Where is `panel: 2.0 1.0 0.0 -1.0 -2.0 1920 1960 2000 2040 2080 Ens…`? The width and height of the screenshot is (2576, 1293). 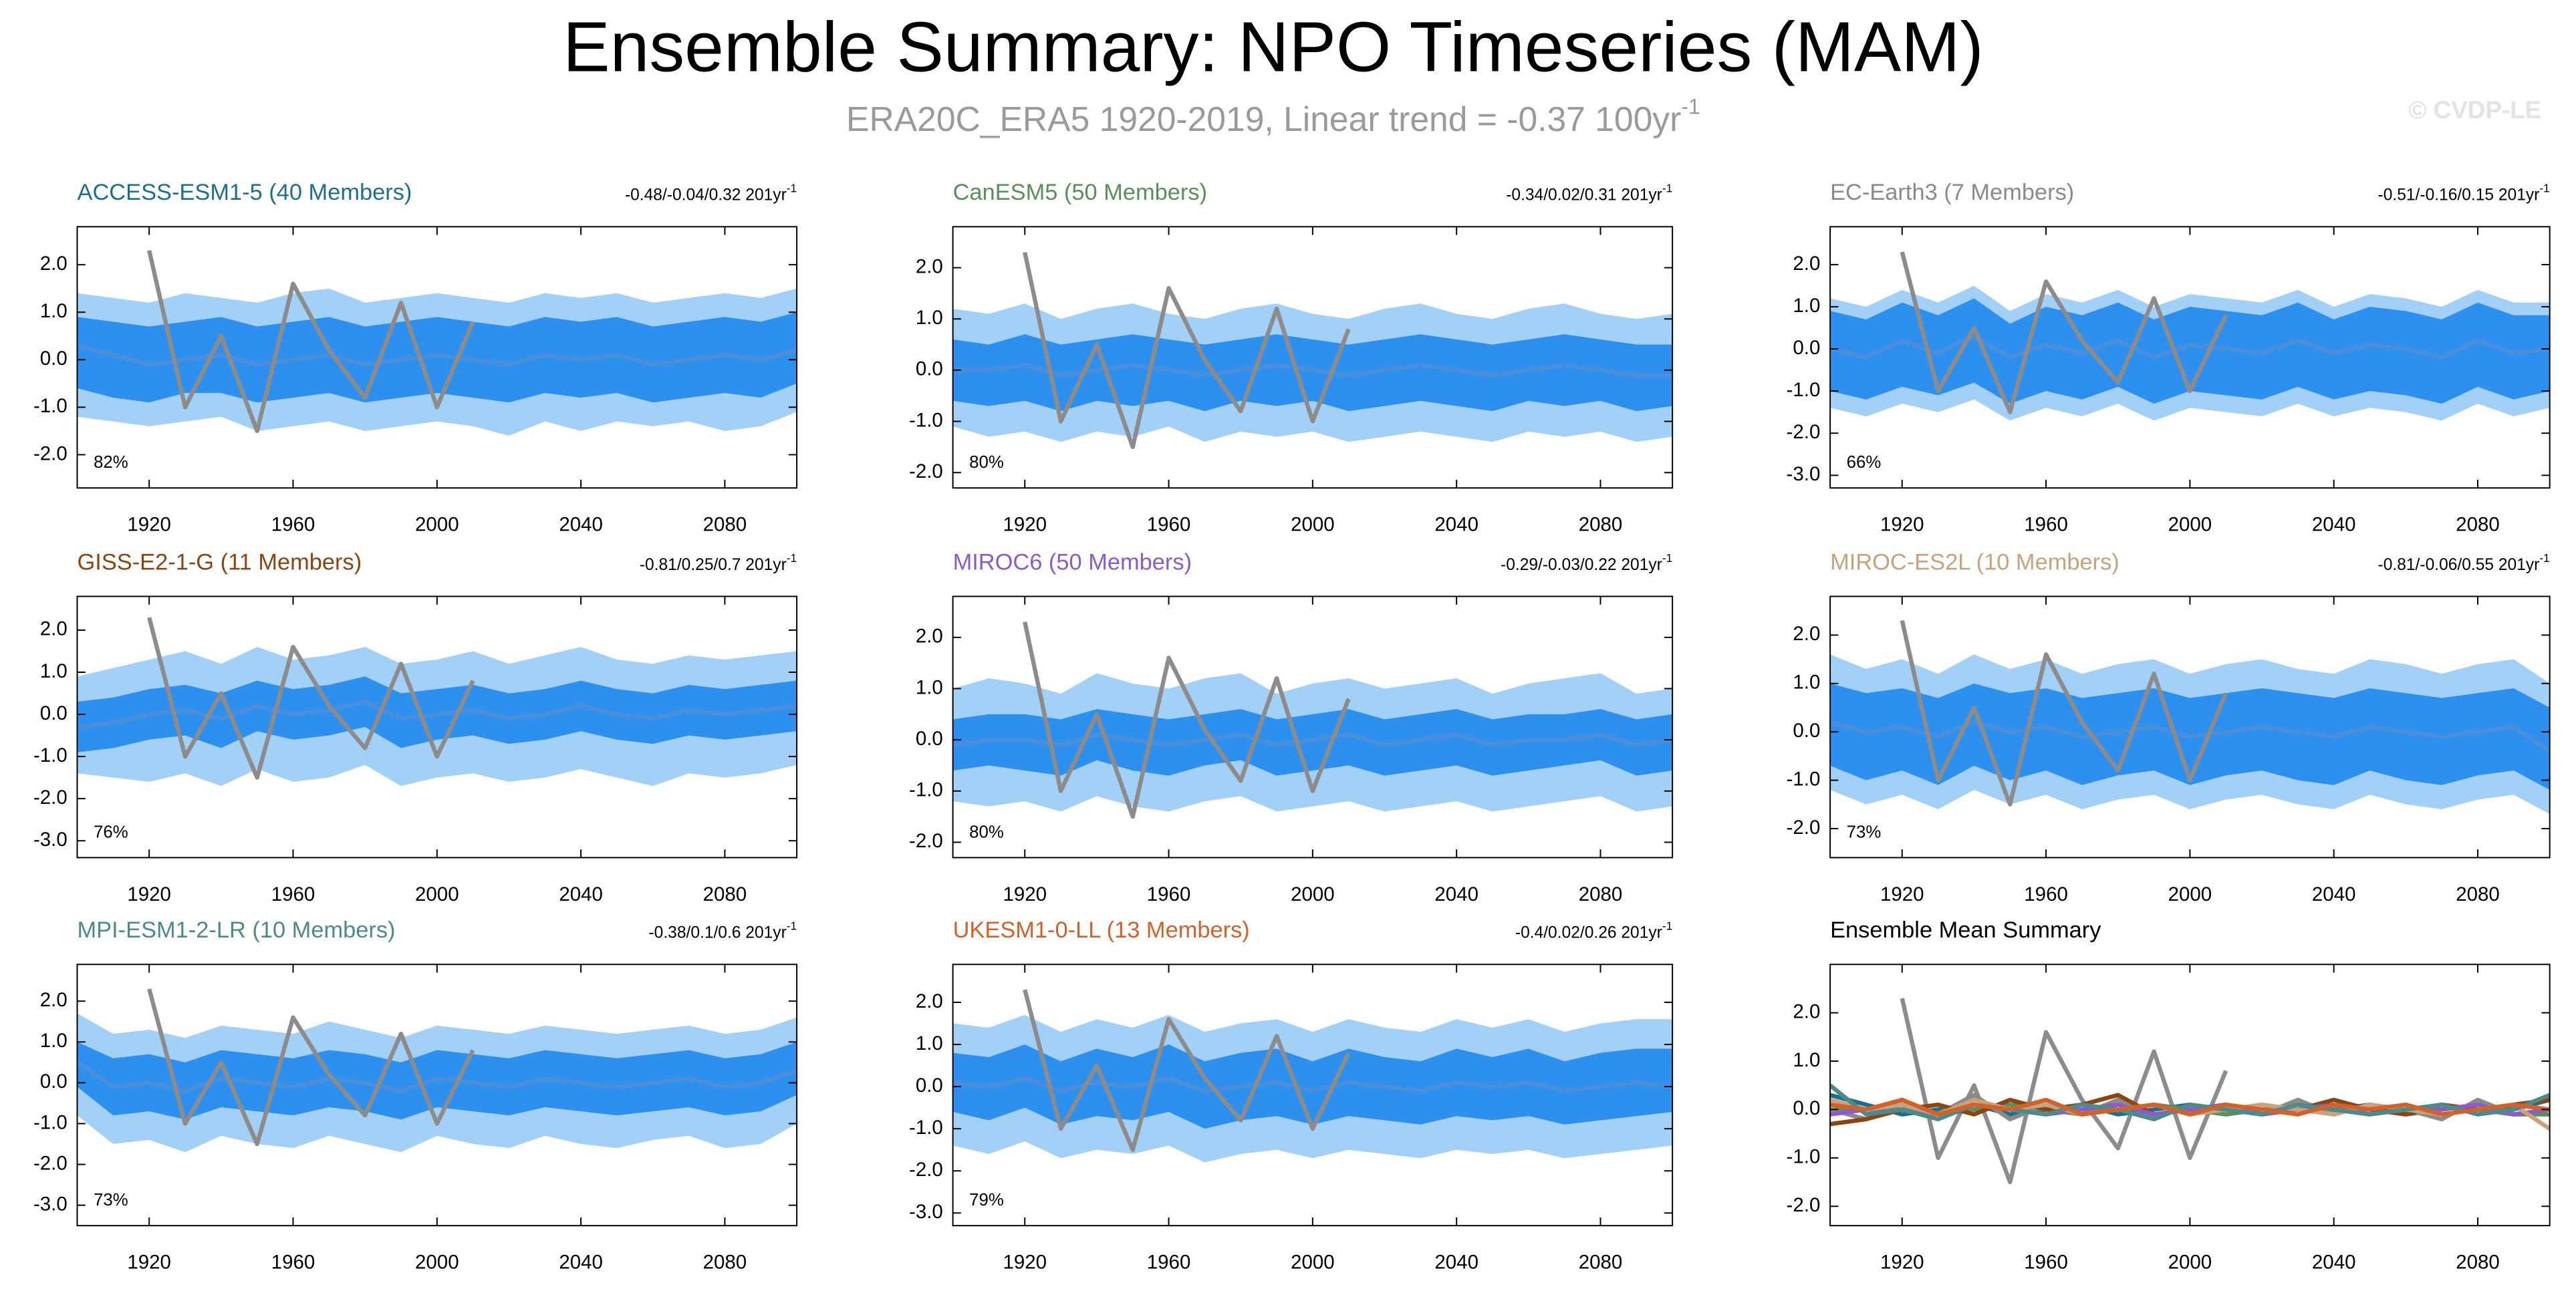 panel: 2.0 1.0 0.0 -1.0 -2.0 1920 1960 2000 2040 2080 Ens… is located at coordinates (2169, 1095).